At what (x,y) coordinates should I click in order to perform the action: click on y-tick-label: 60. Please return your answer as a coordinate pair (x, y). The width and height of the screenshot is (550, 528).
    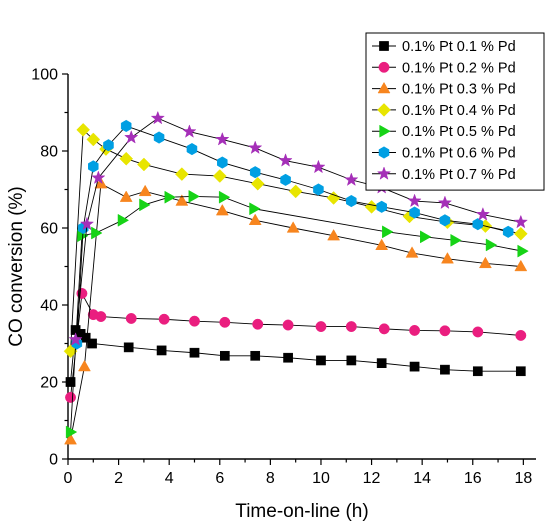
    Looking at the image, I should click on (49, 229).